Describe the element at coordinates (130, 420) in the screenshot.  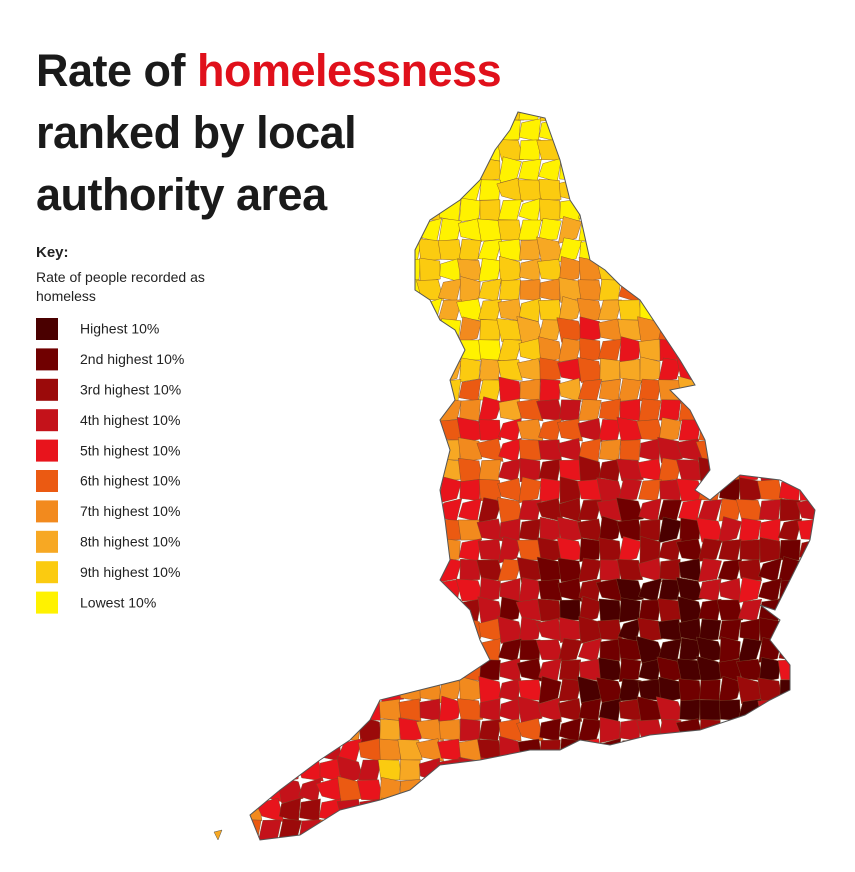
I see `legend-label: 4th highest 10%` at that location.